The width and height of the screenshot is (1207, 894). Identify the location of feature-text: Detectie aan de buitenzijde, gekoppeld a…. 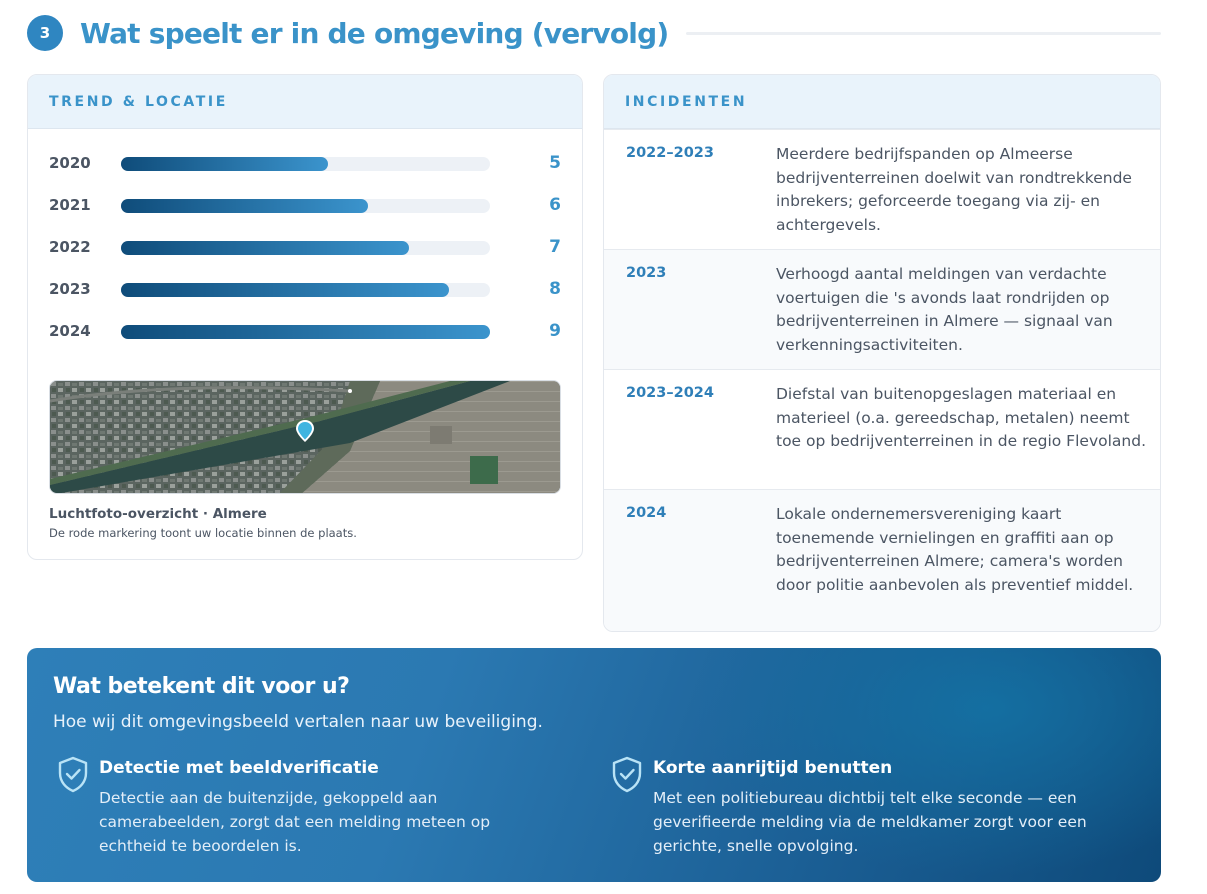
(295, 822).